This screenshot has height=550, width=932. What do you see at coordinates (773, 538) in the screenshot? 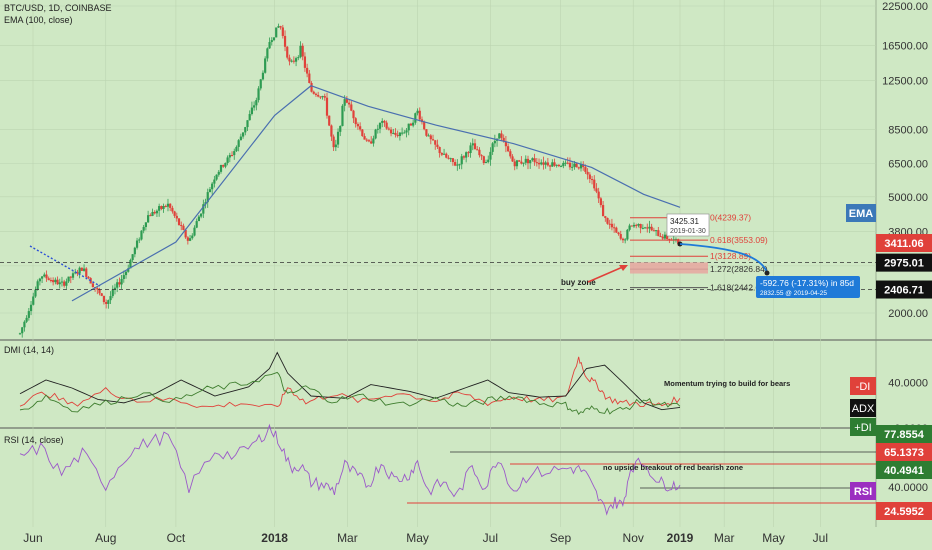
I see `x-tick-label: May` at bounding box center [773, 538].